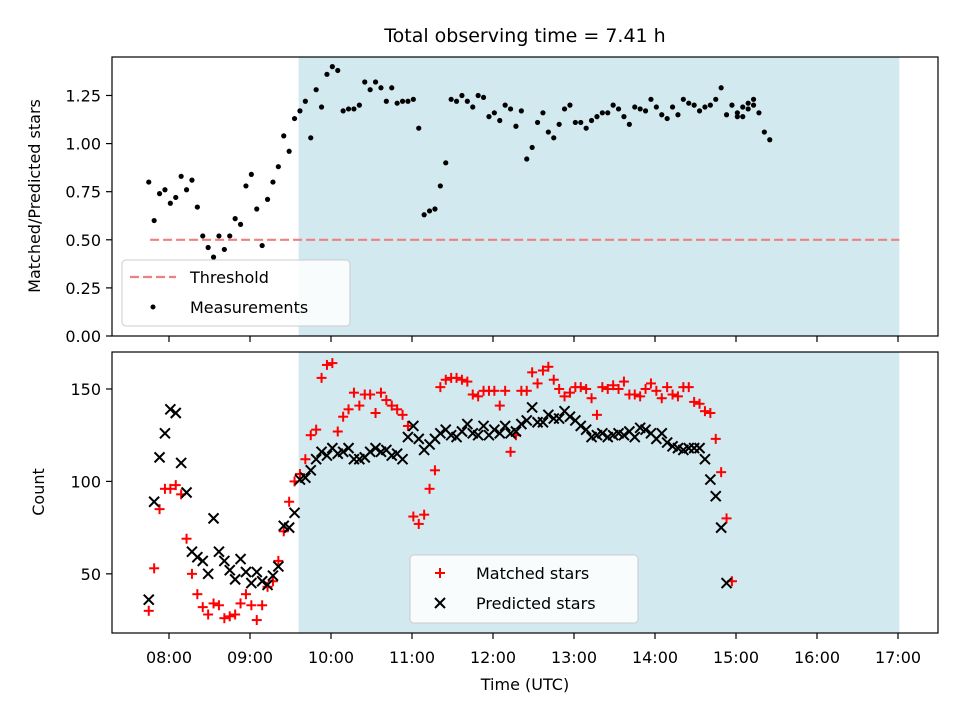 The height and width of the screenshot is (720, 960). I want to click on legend-predicted-swatch, so click(440, 603).